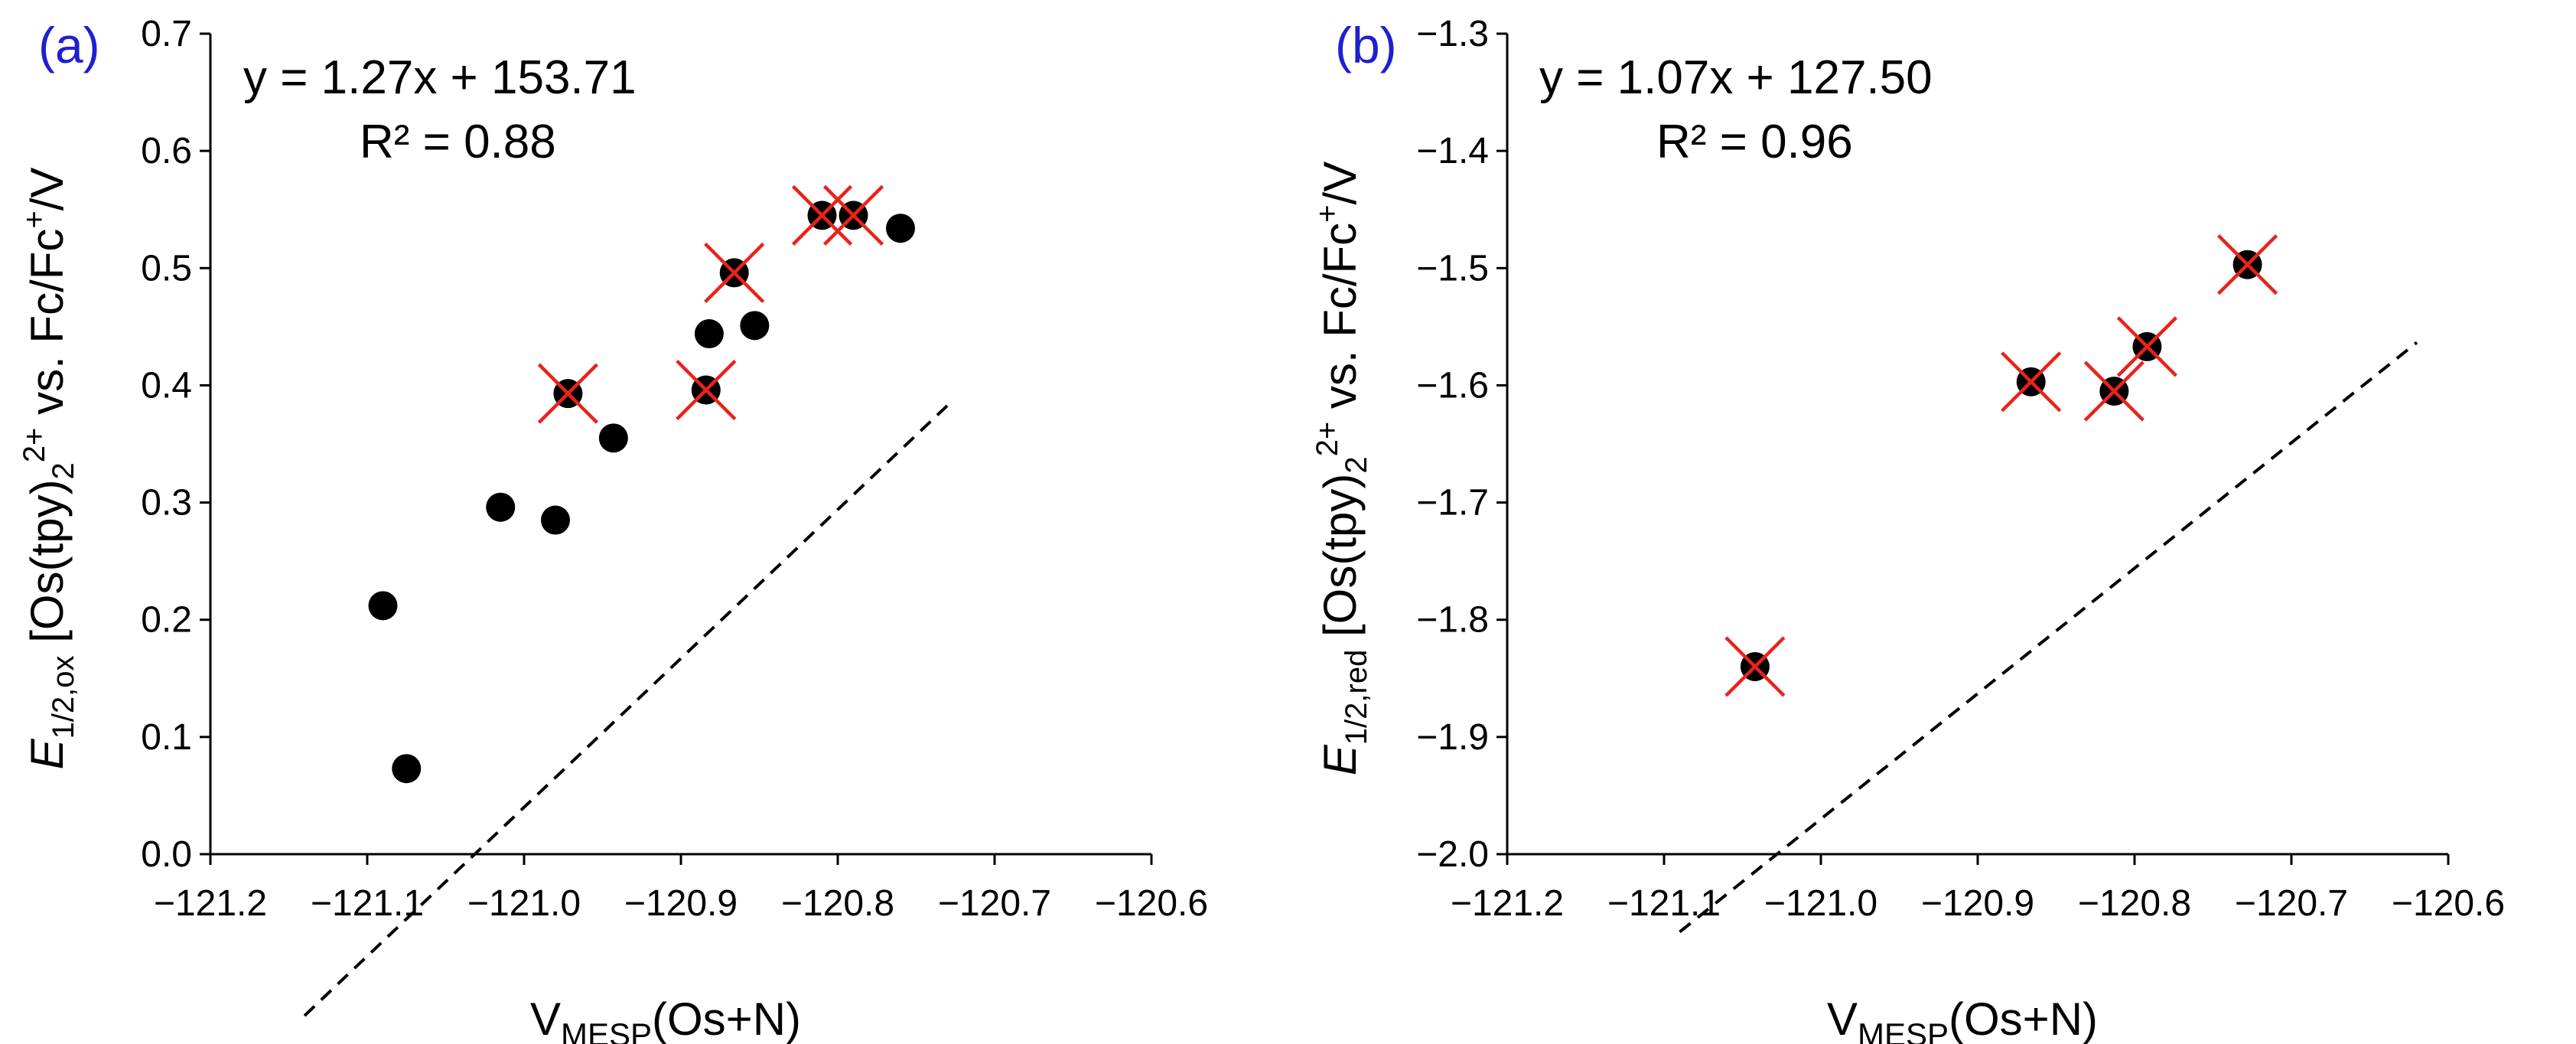 Image resolution: width=2576 pixels, height=1044 pixels. I want to click on panel-label-b: (b), so click(1366, 45).